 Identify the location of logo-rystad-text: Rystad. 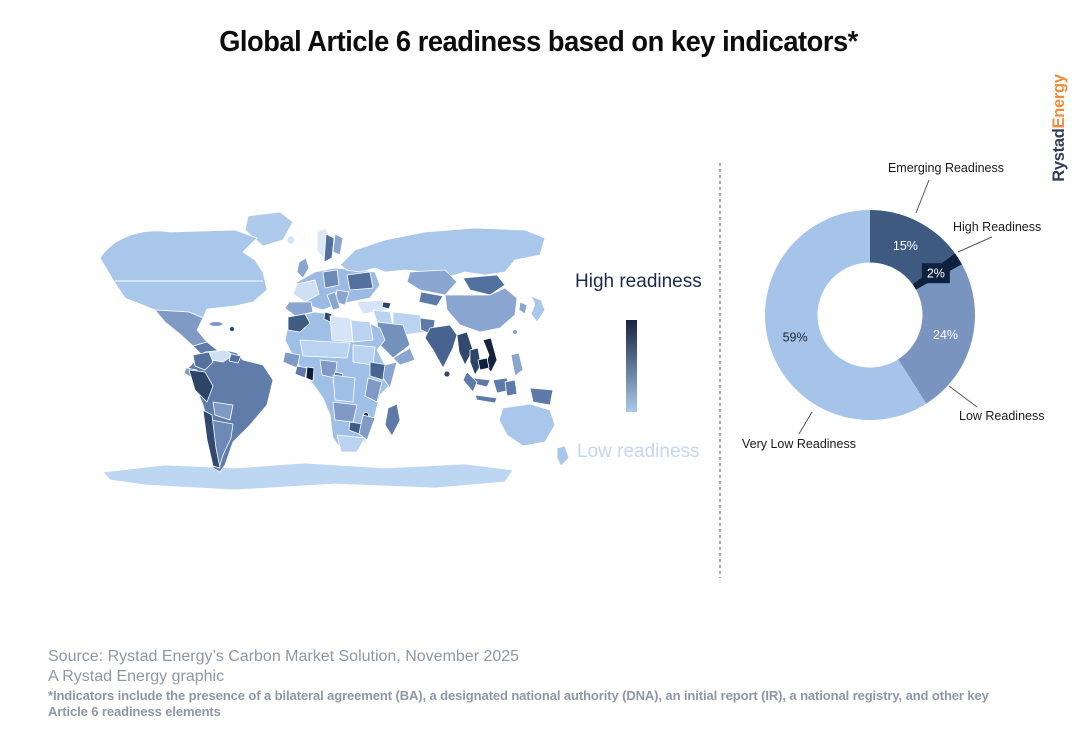
(1059, 155).